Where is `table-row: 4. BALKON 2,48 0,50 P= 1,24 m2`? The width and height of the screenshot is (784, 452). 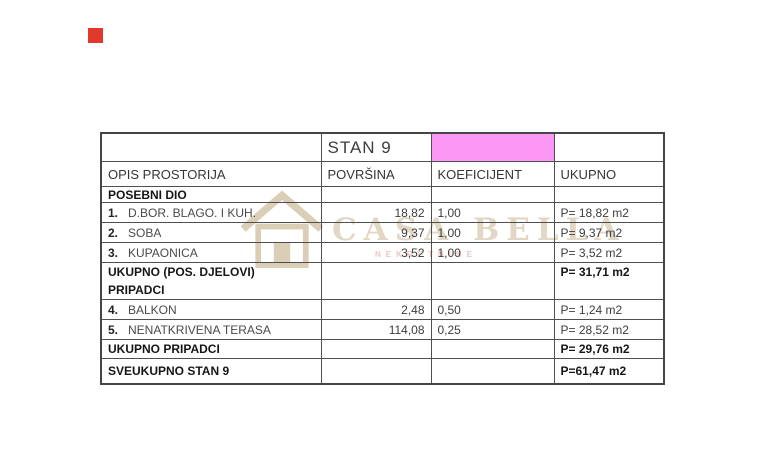
table-row: 4. BALKON 2,48 0,50 P= 1,24 m2 is located at coordinates (382, 309).